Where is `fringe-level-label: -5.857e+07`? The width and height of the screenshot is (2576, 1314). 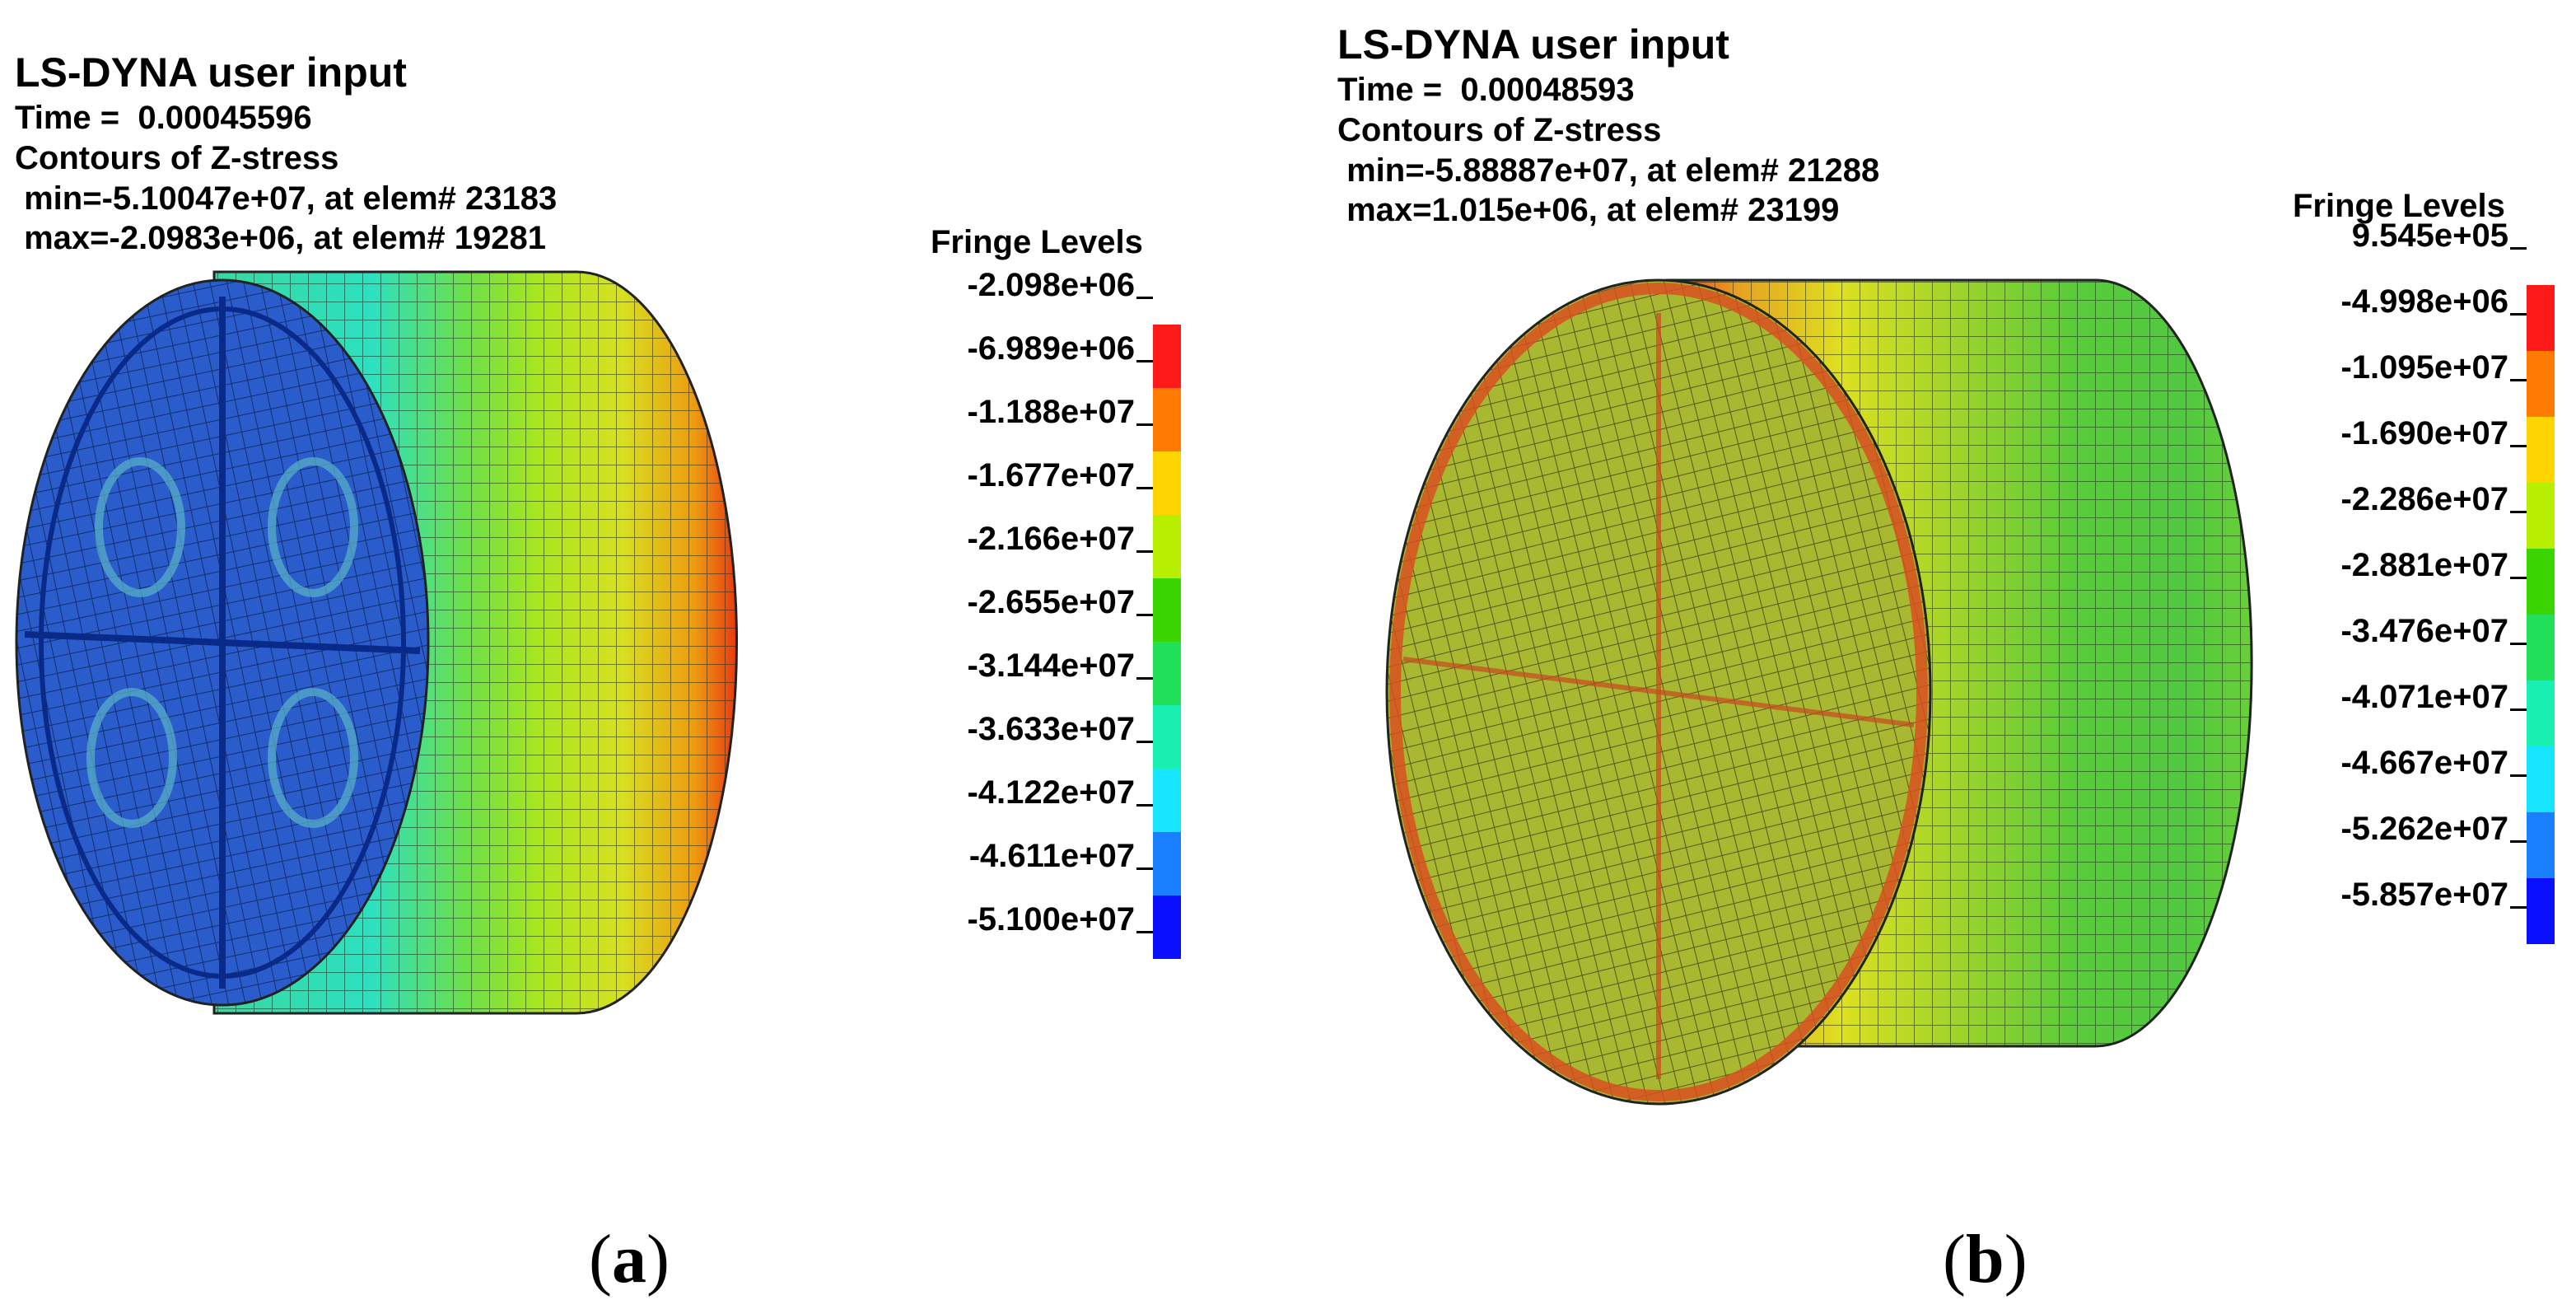
fringe-level-label: -5.857e+07 is located at coordinates (2424, 895).